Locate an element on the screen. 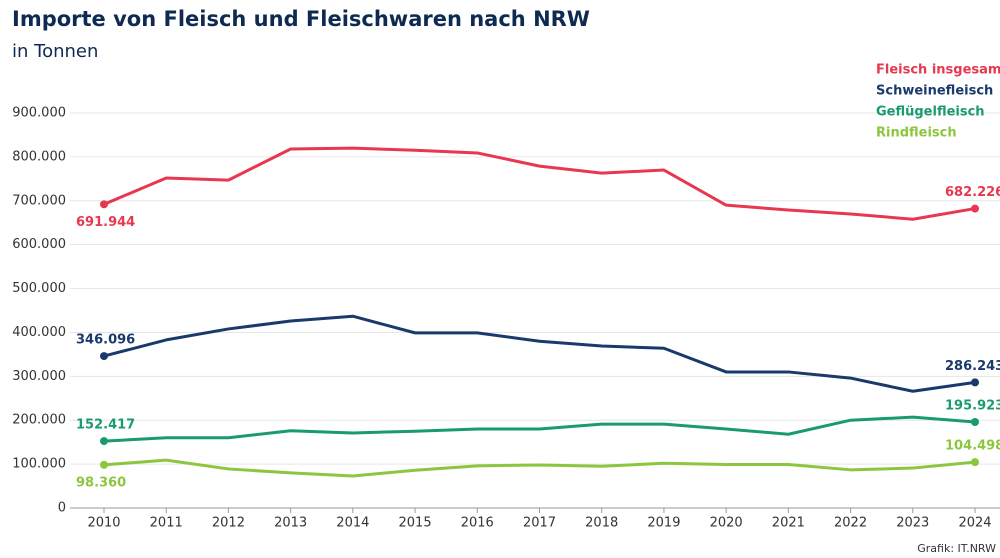 The width and height of the screenshot is (1000, 558). y-tick-label: 0 is located at coordinates (62, 508).